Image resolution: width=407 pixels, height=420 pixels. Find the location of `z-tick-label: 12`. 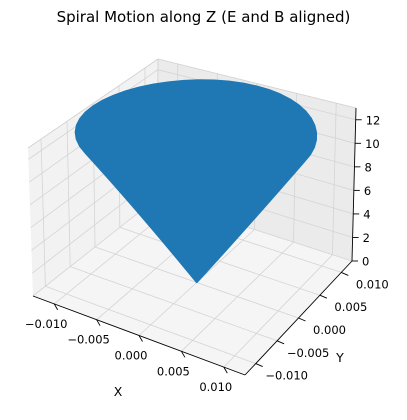

z-tick-label: 12 is located at coordinates (373, 120).